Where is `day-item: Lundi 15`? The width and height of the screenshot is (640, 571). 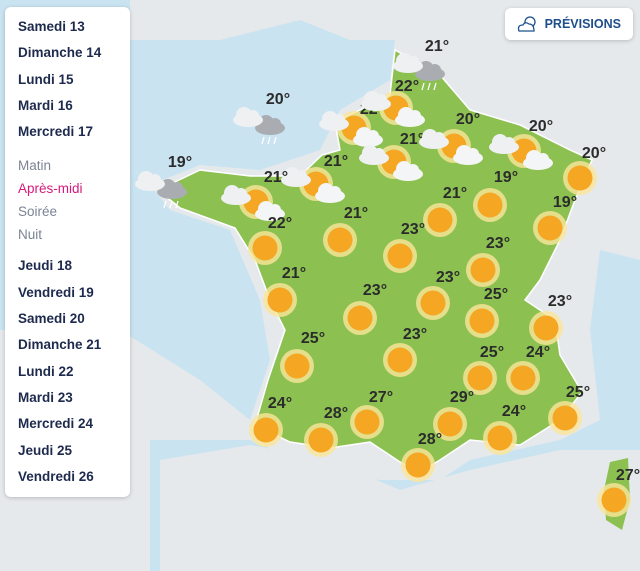 day-item: Lundi 15 is located at coordinates (46, 79).